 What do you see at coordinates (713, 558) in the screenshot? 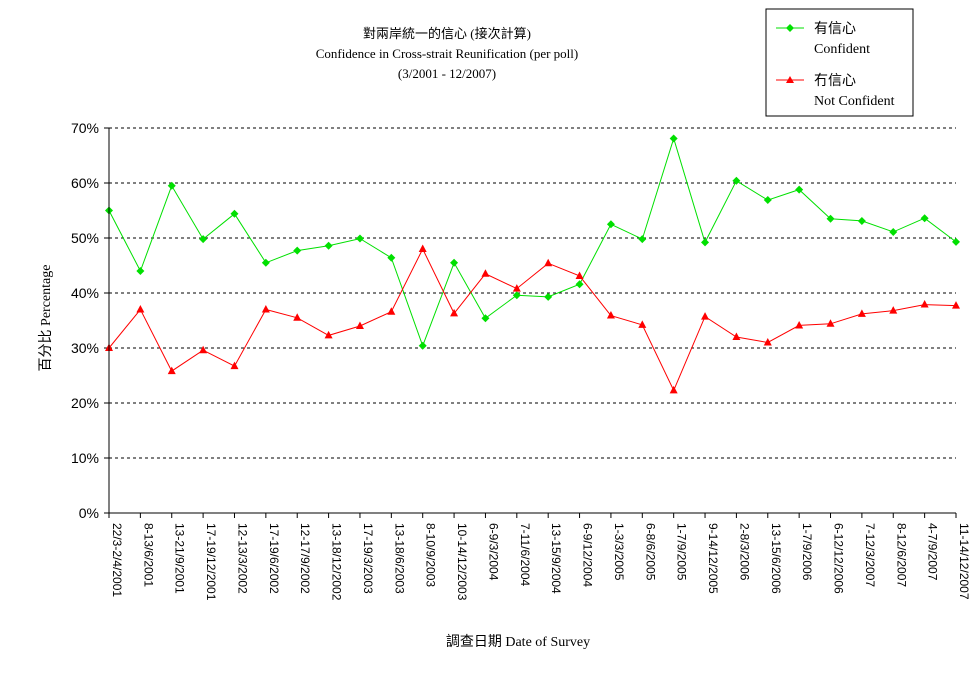
I see `x-tick-label: 9-14/12/2005` at bounding box center [713, 558].